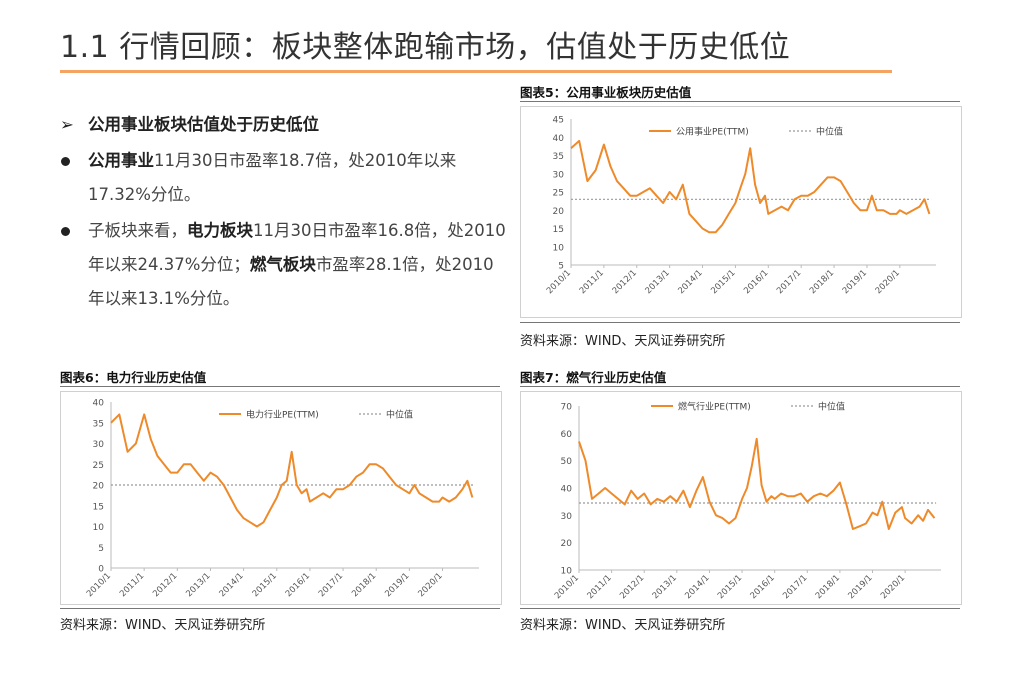 The width and height of the screenshot is (1020, 680). I want to click on bullet-item: ➢ 公用事业板块估值处于历史低位, so click(283, 125).